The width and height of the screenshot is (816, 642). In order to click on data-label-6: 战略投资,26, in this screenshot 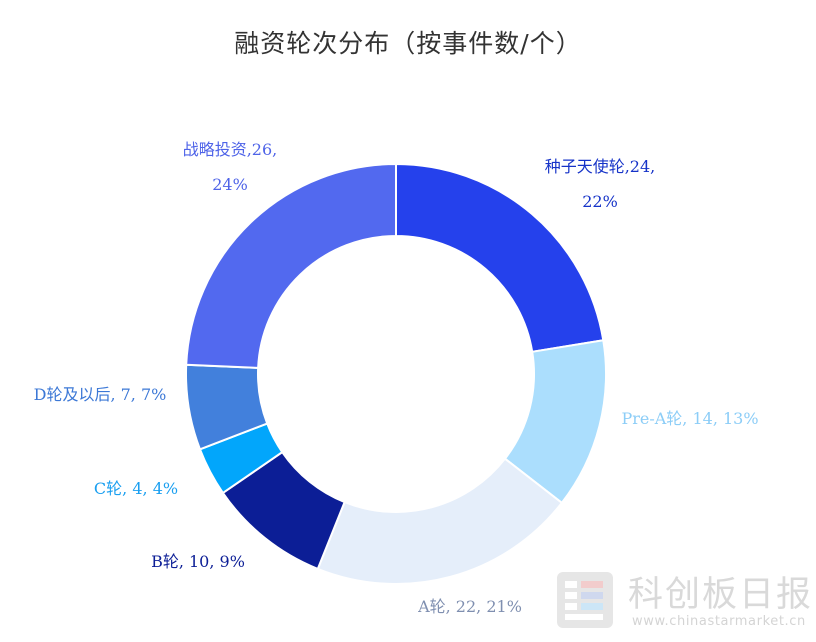, I will do `click(230, 149)`.